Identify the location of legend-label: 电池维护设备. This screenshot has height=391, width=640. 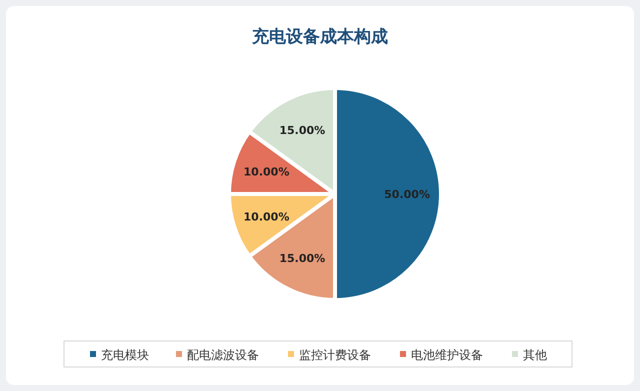
(447, 355).